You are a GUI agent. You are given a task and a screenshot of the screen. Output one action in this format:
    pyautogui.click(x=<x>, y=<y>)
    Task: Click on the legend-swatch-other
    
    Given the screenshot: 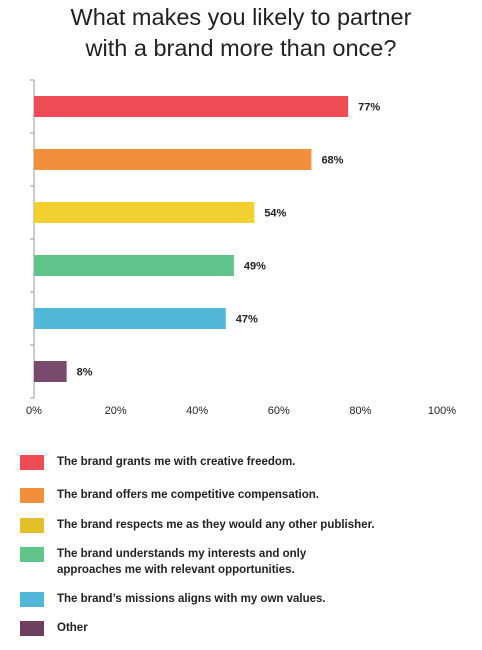 What is the action you would take?
    pyautogui.click(x=32, y=628)
    